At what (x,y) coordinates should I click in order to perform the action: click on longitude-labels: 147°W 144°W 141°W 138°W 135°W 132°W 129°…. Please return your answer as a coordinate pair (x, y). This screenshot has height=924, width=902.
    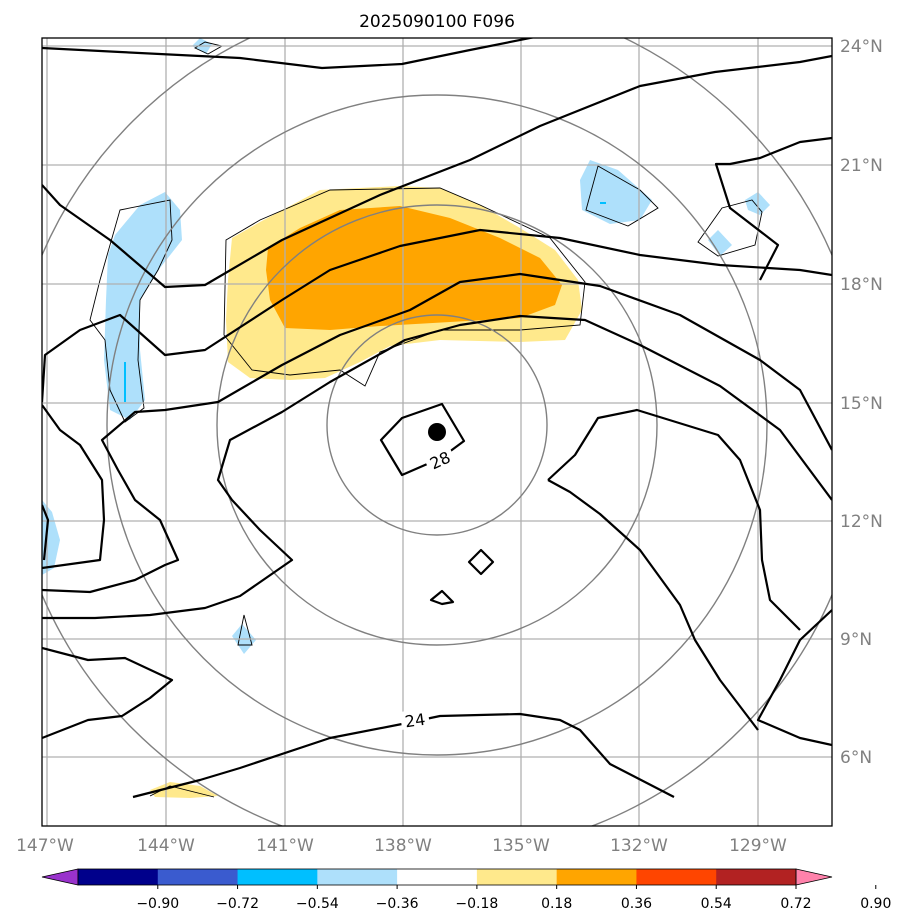
    Looking at the image, I should click on (401, 846).